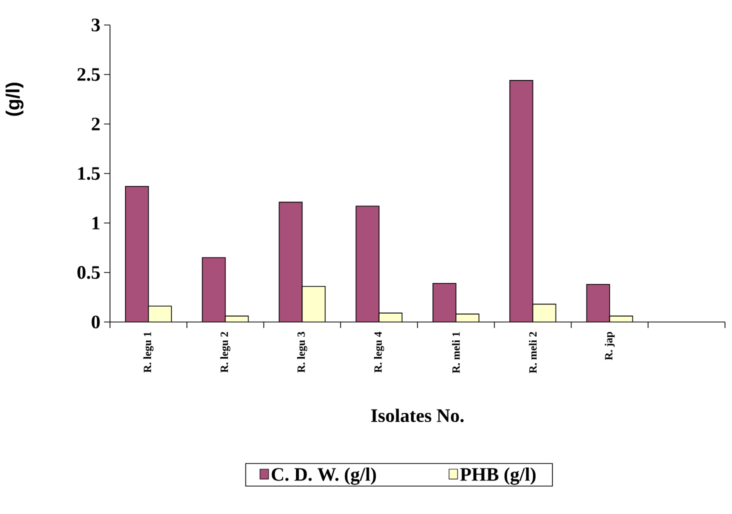 The width and height of the screenshot is (732, 514). I want to click on legend-label: C. D. W. (g/l), so click(324, 476).